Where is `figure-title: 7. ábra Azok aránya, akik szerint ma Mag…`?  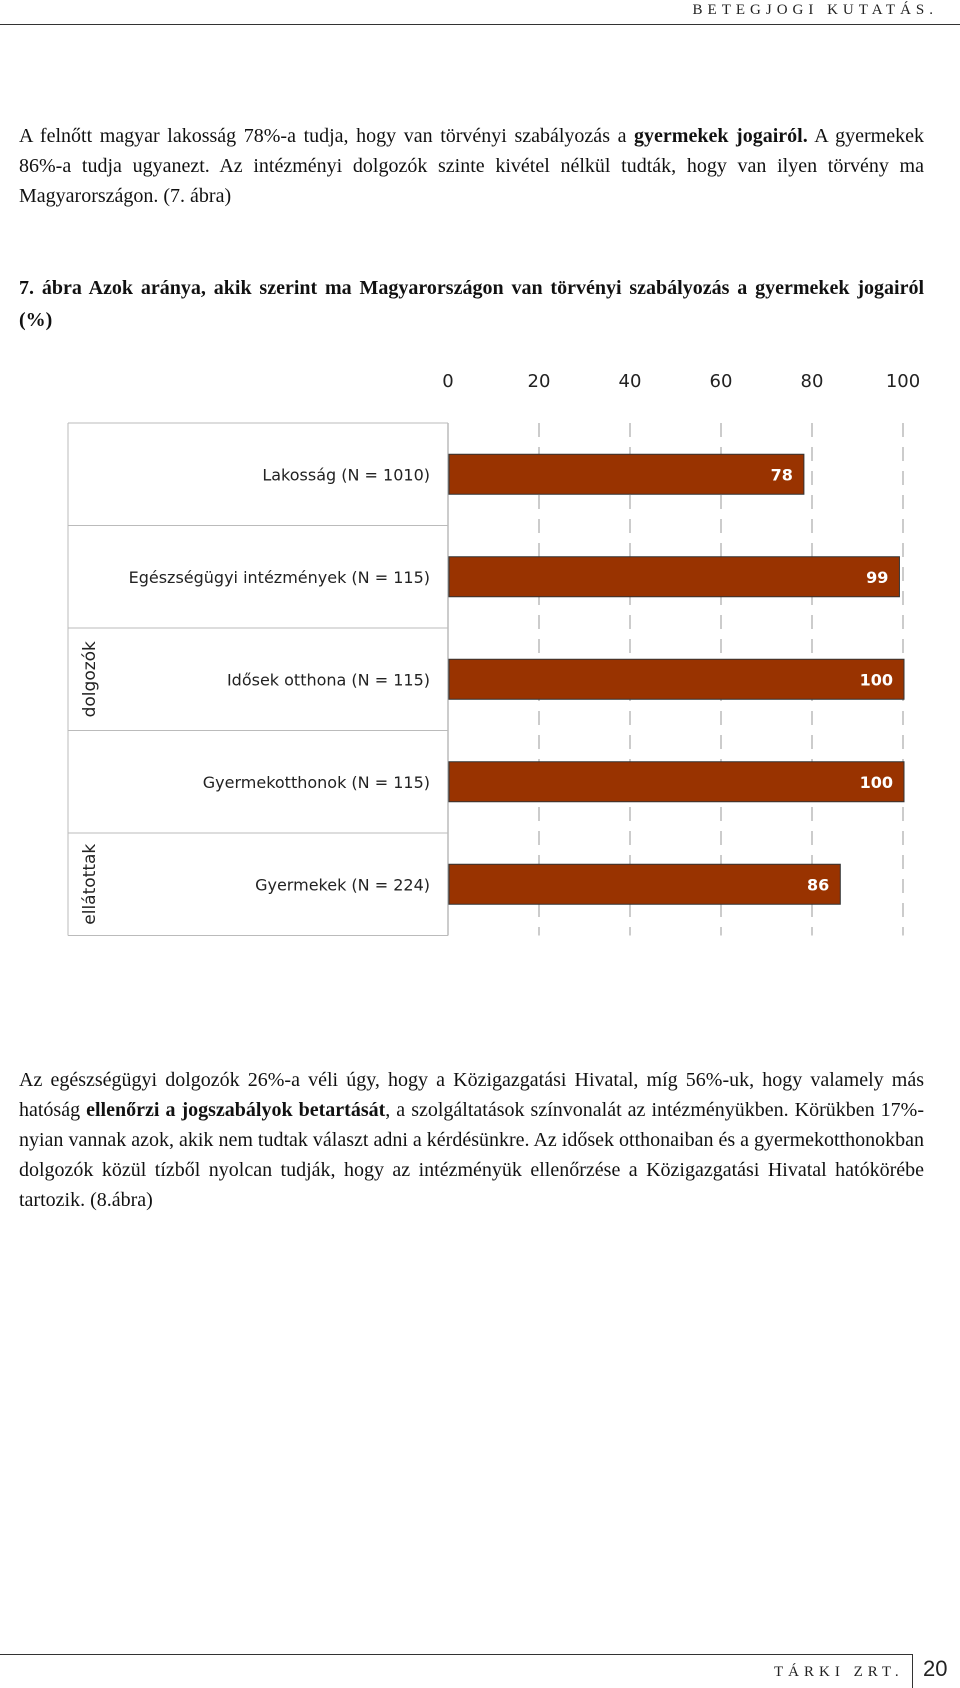 figure-title: 7. ábra Azok aránya, akik szerint ma Mag… is located at coordinates (471, 304).